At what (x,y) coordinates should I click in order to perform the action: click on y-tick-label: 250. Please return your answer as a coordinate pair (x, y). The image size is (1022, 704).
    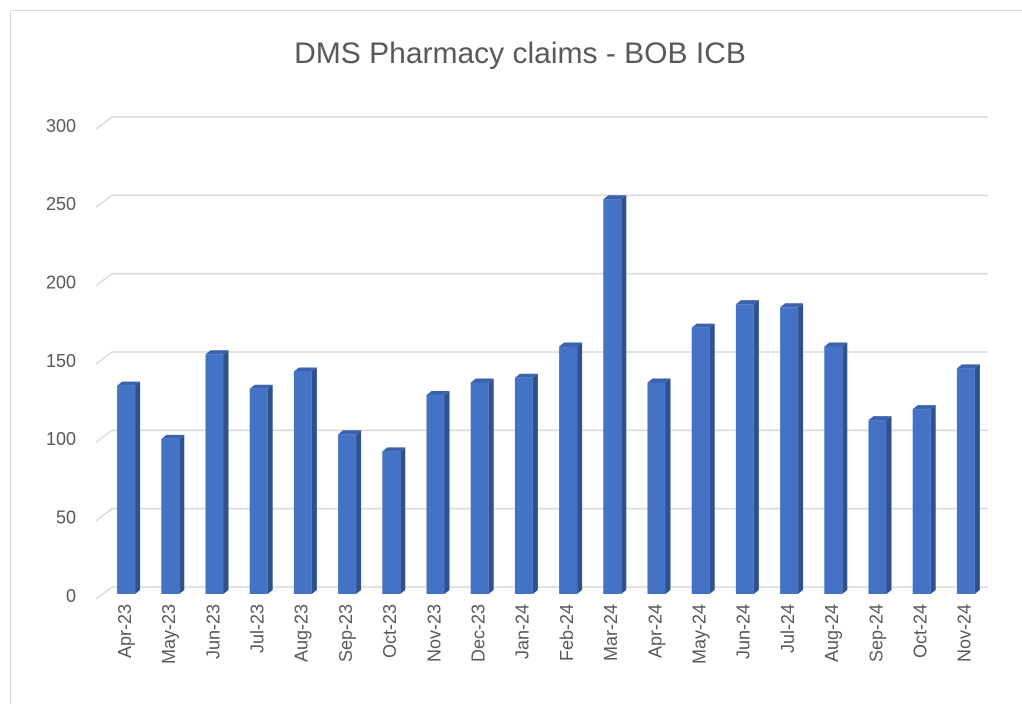
    Looking at the image, I should click on (61, 204).